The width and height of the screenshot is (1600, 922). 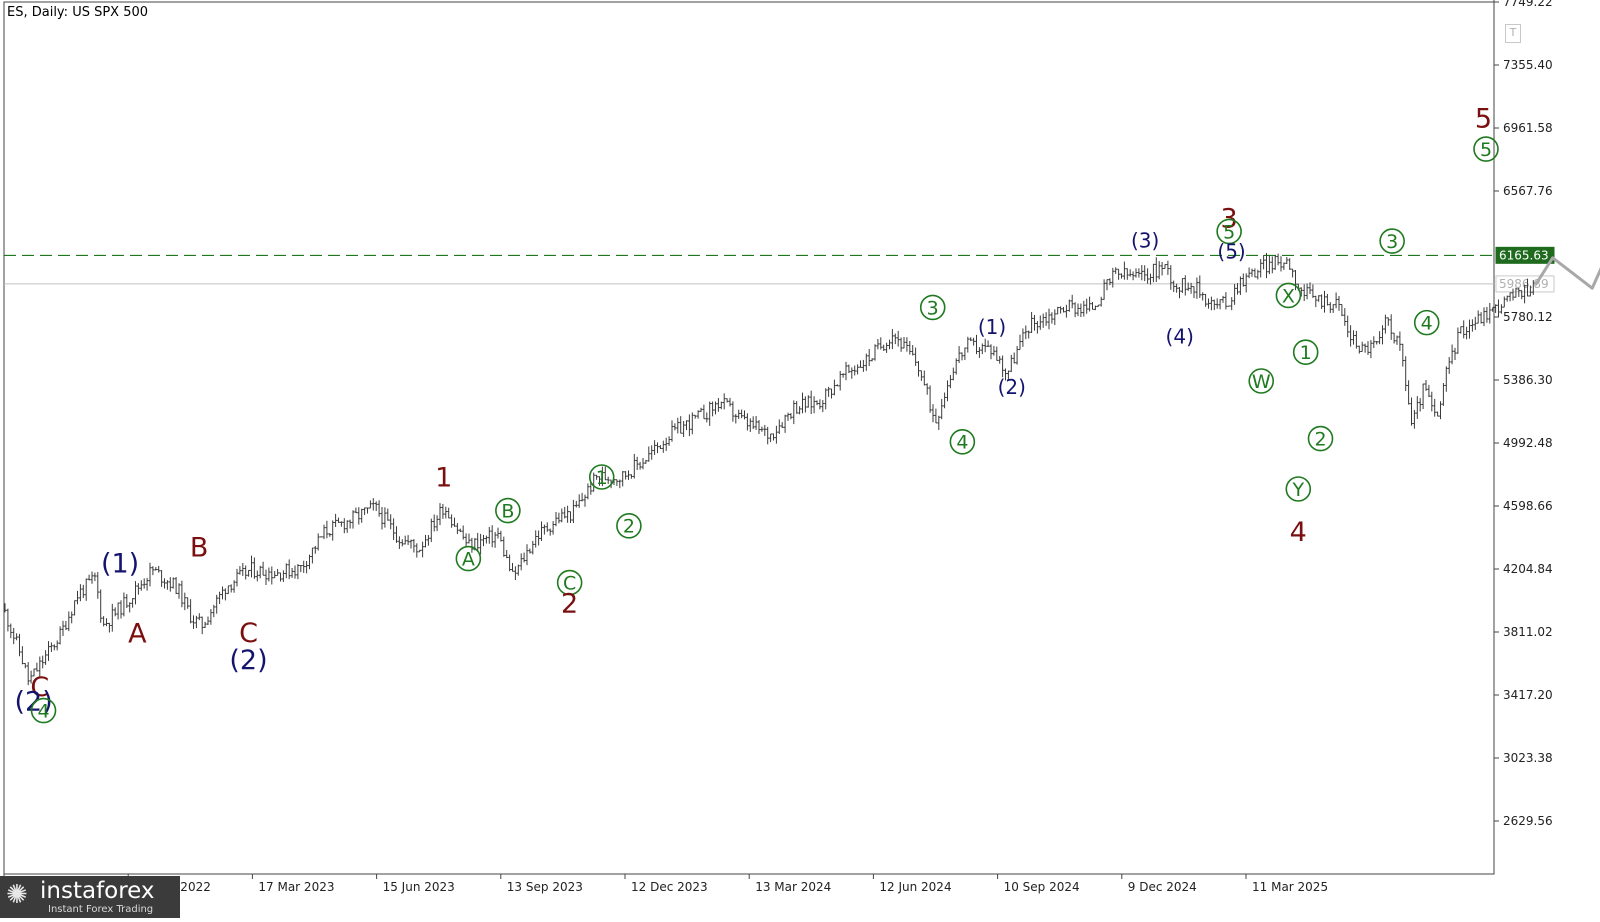 I want to click on x-tick-label: 12 Jun 2024, so click(x=915, y=887).